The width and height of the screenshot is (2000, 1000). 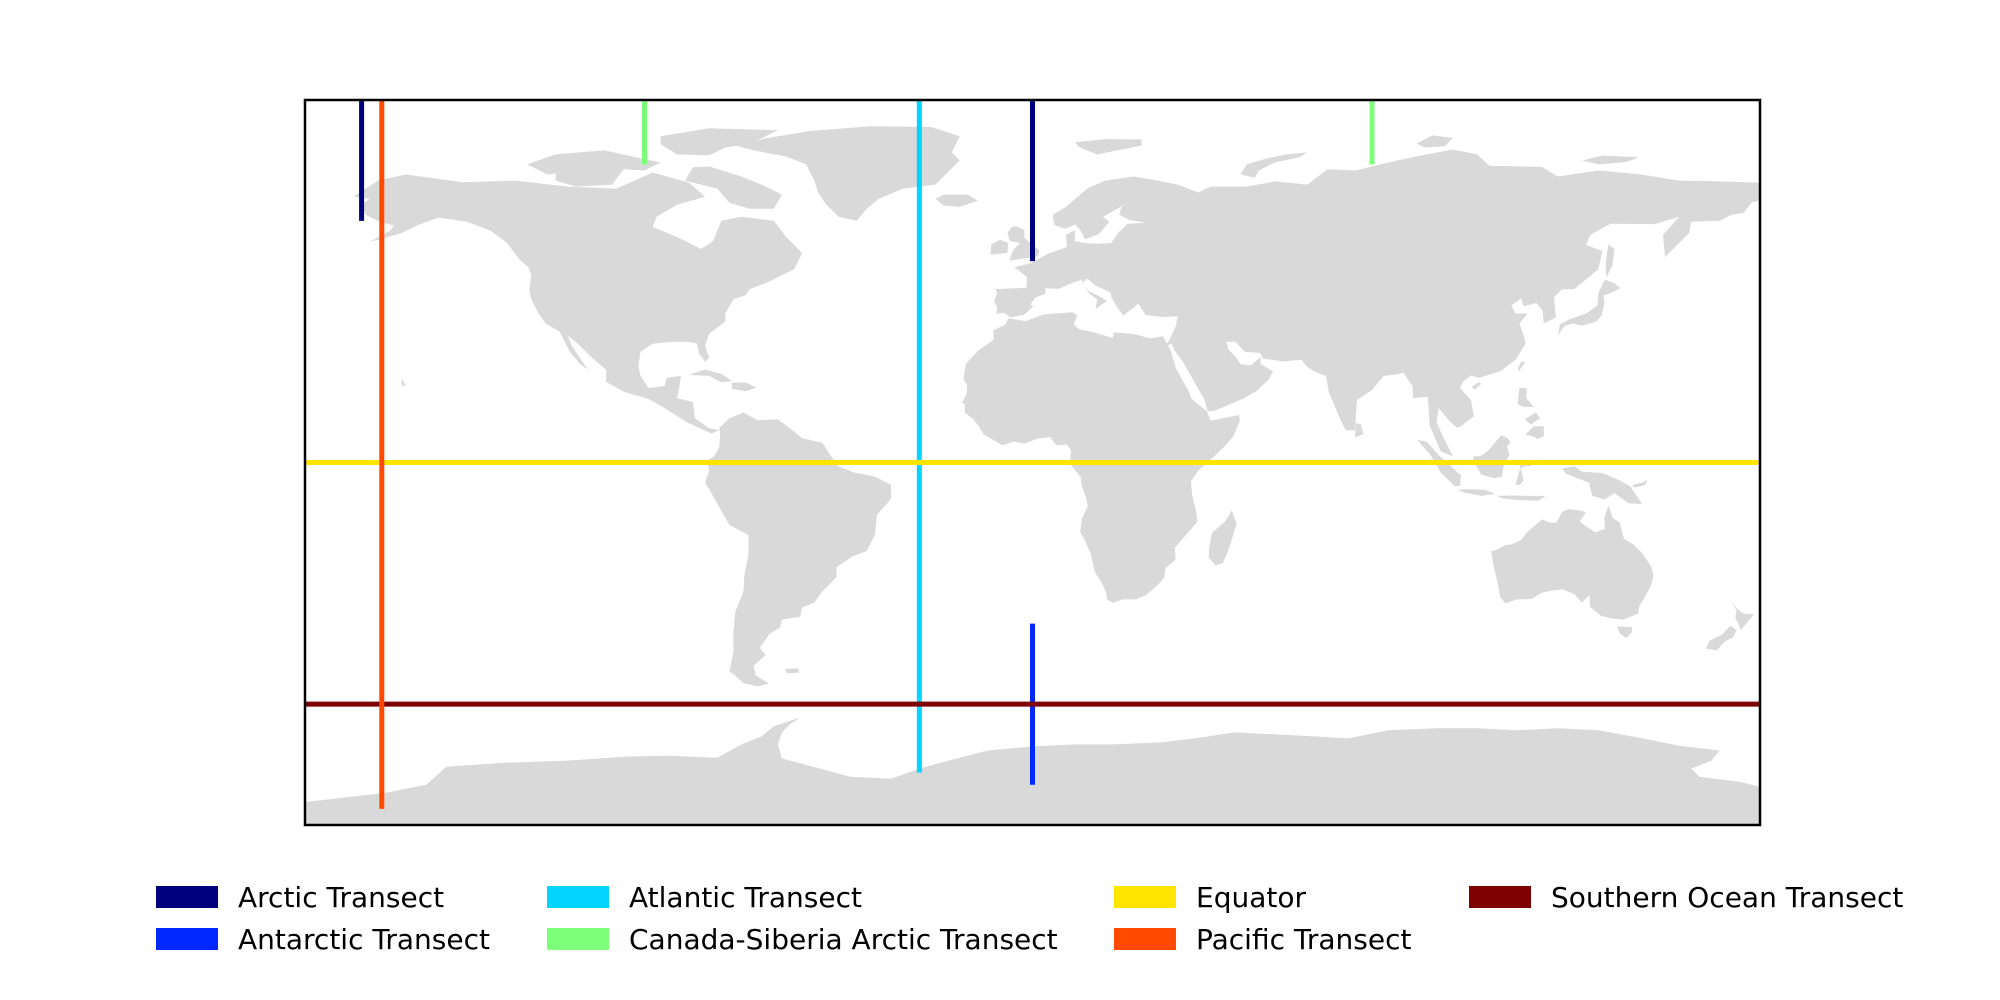 What do you see at coordinates (733, 187) in the screenshot?
I see `baffin-island-landmass` at bounding box center [733, 187].